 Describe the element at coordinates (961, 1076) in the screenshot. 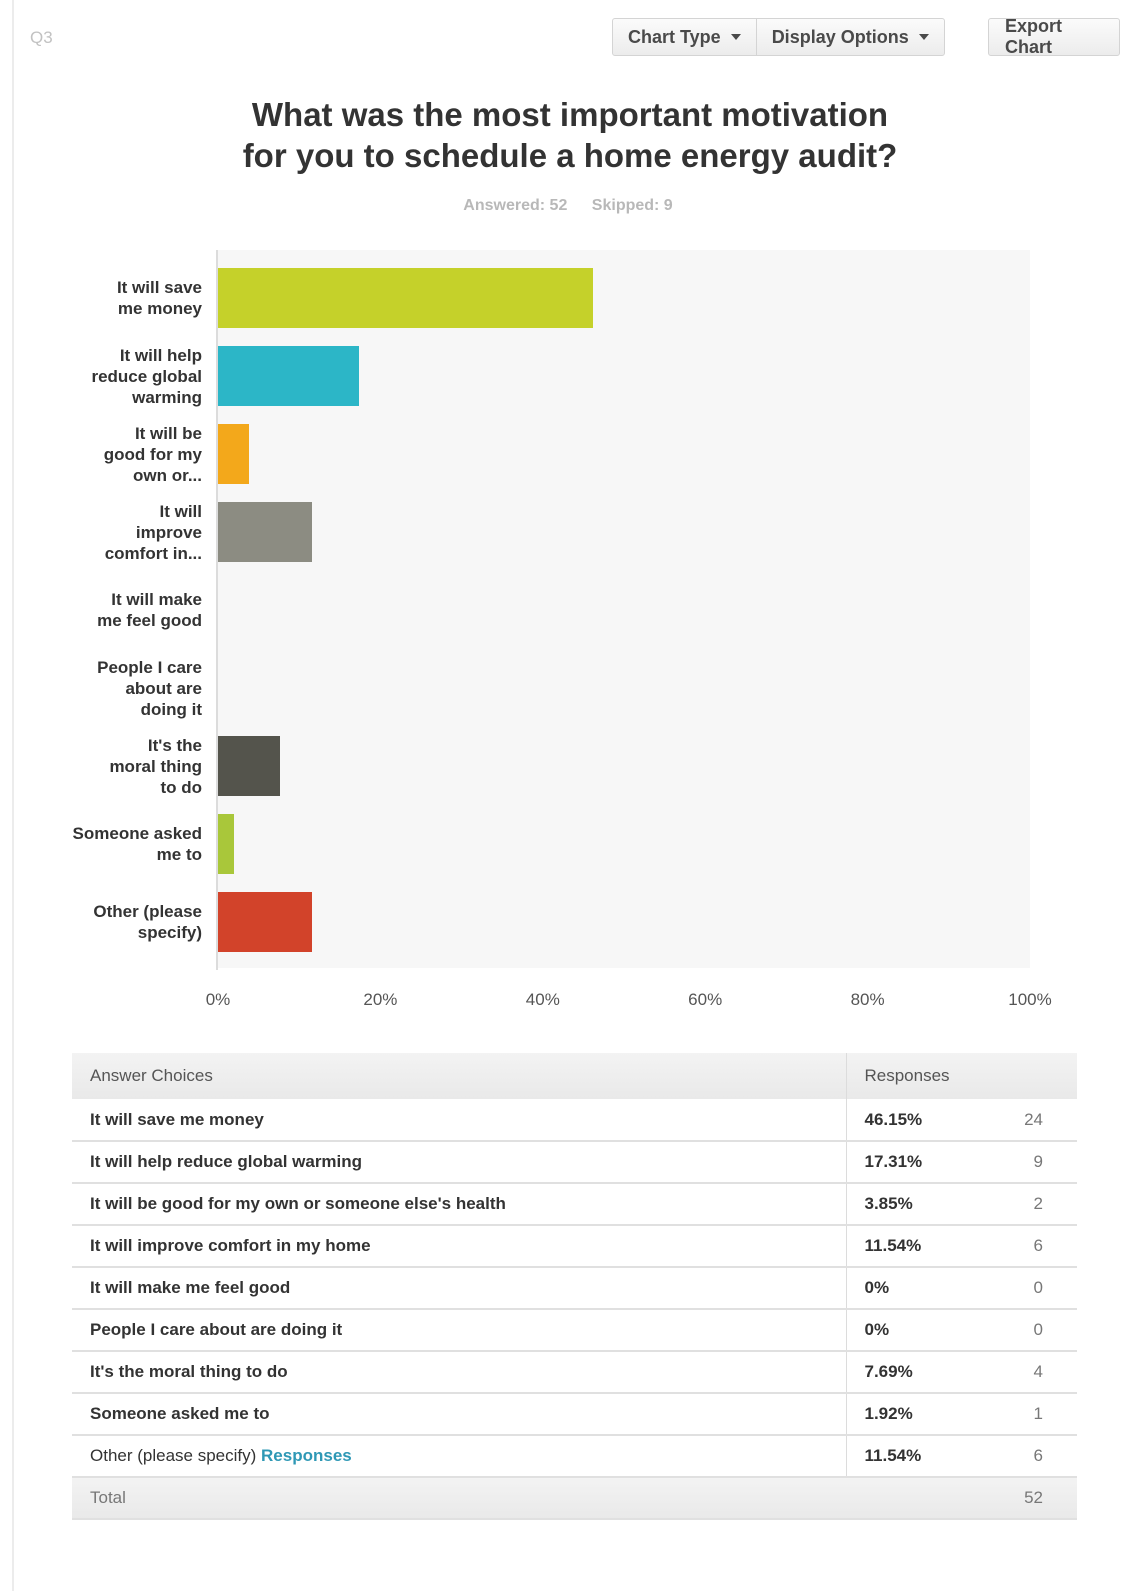

I see `header-responses: Responses` at that location.